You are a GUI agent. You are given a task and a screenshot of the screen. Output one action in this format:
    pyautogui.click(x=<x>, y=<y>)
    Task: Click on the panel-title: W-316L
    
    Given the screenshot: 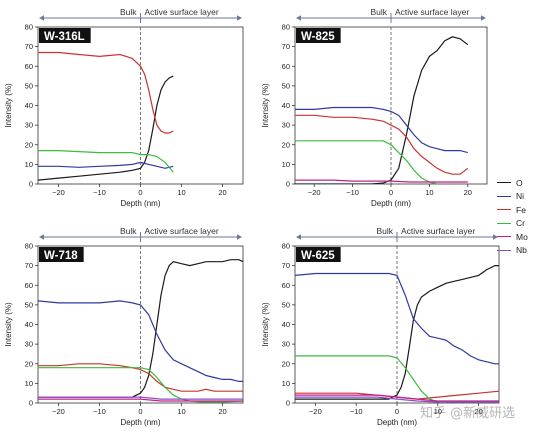 What is the action you would take?
    pyautogui.click(x=64, y=37)
    